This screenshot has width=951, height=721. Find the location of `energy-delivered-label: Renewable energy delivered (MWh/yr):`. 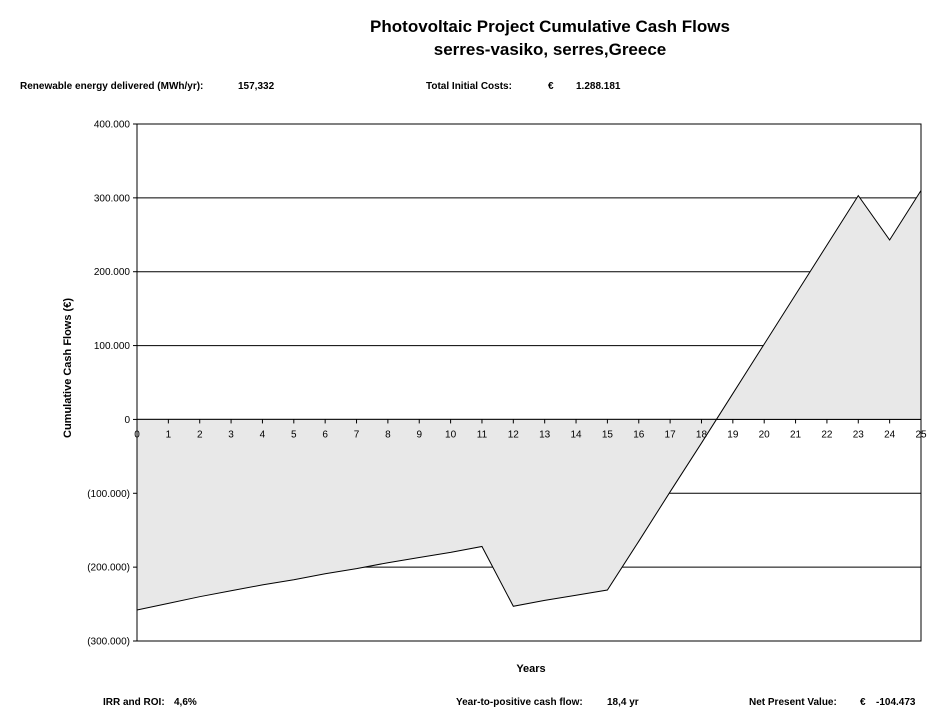

energy-delivered-label: Renewable energy delivered (MWh/yr): is located at coordinates (112, 86).